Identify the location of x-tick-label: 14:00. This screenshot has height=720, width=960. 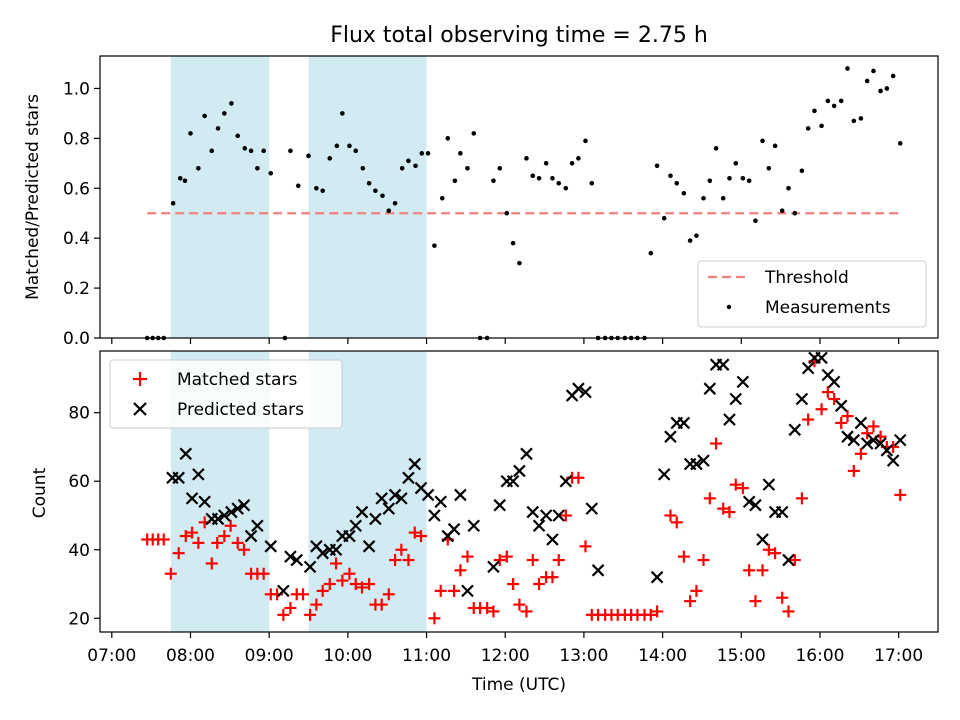
(662, 656).